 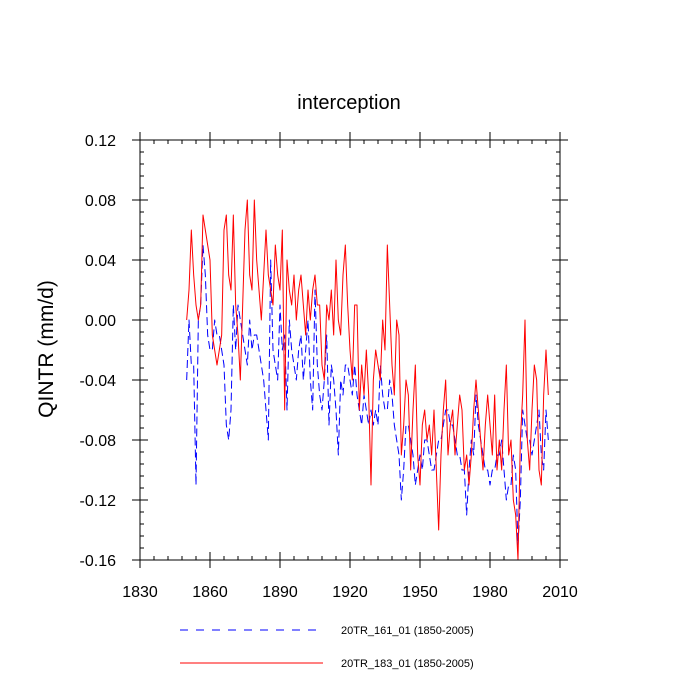 I want to click on y-tick-label: 0.08, so click(x=100, y=201).